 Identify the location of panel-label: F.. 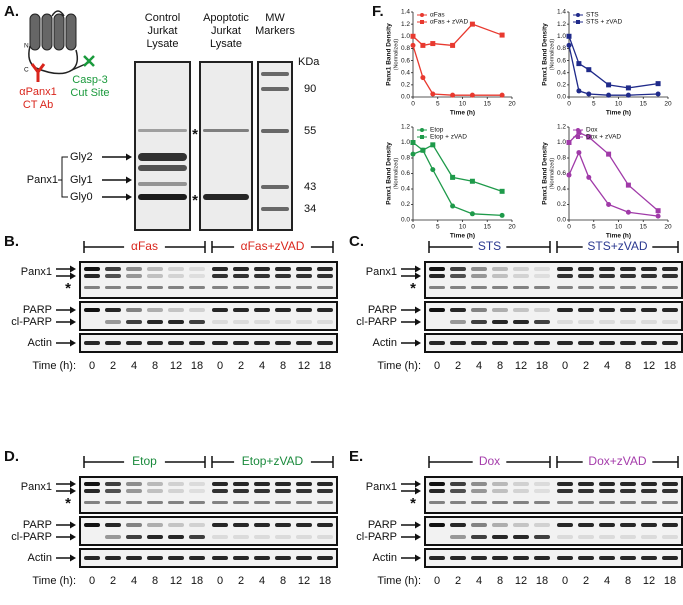
(378, 11).